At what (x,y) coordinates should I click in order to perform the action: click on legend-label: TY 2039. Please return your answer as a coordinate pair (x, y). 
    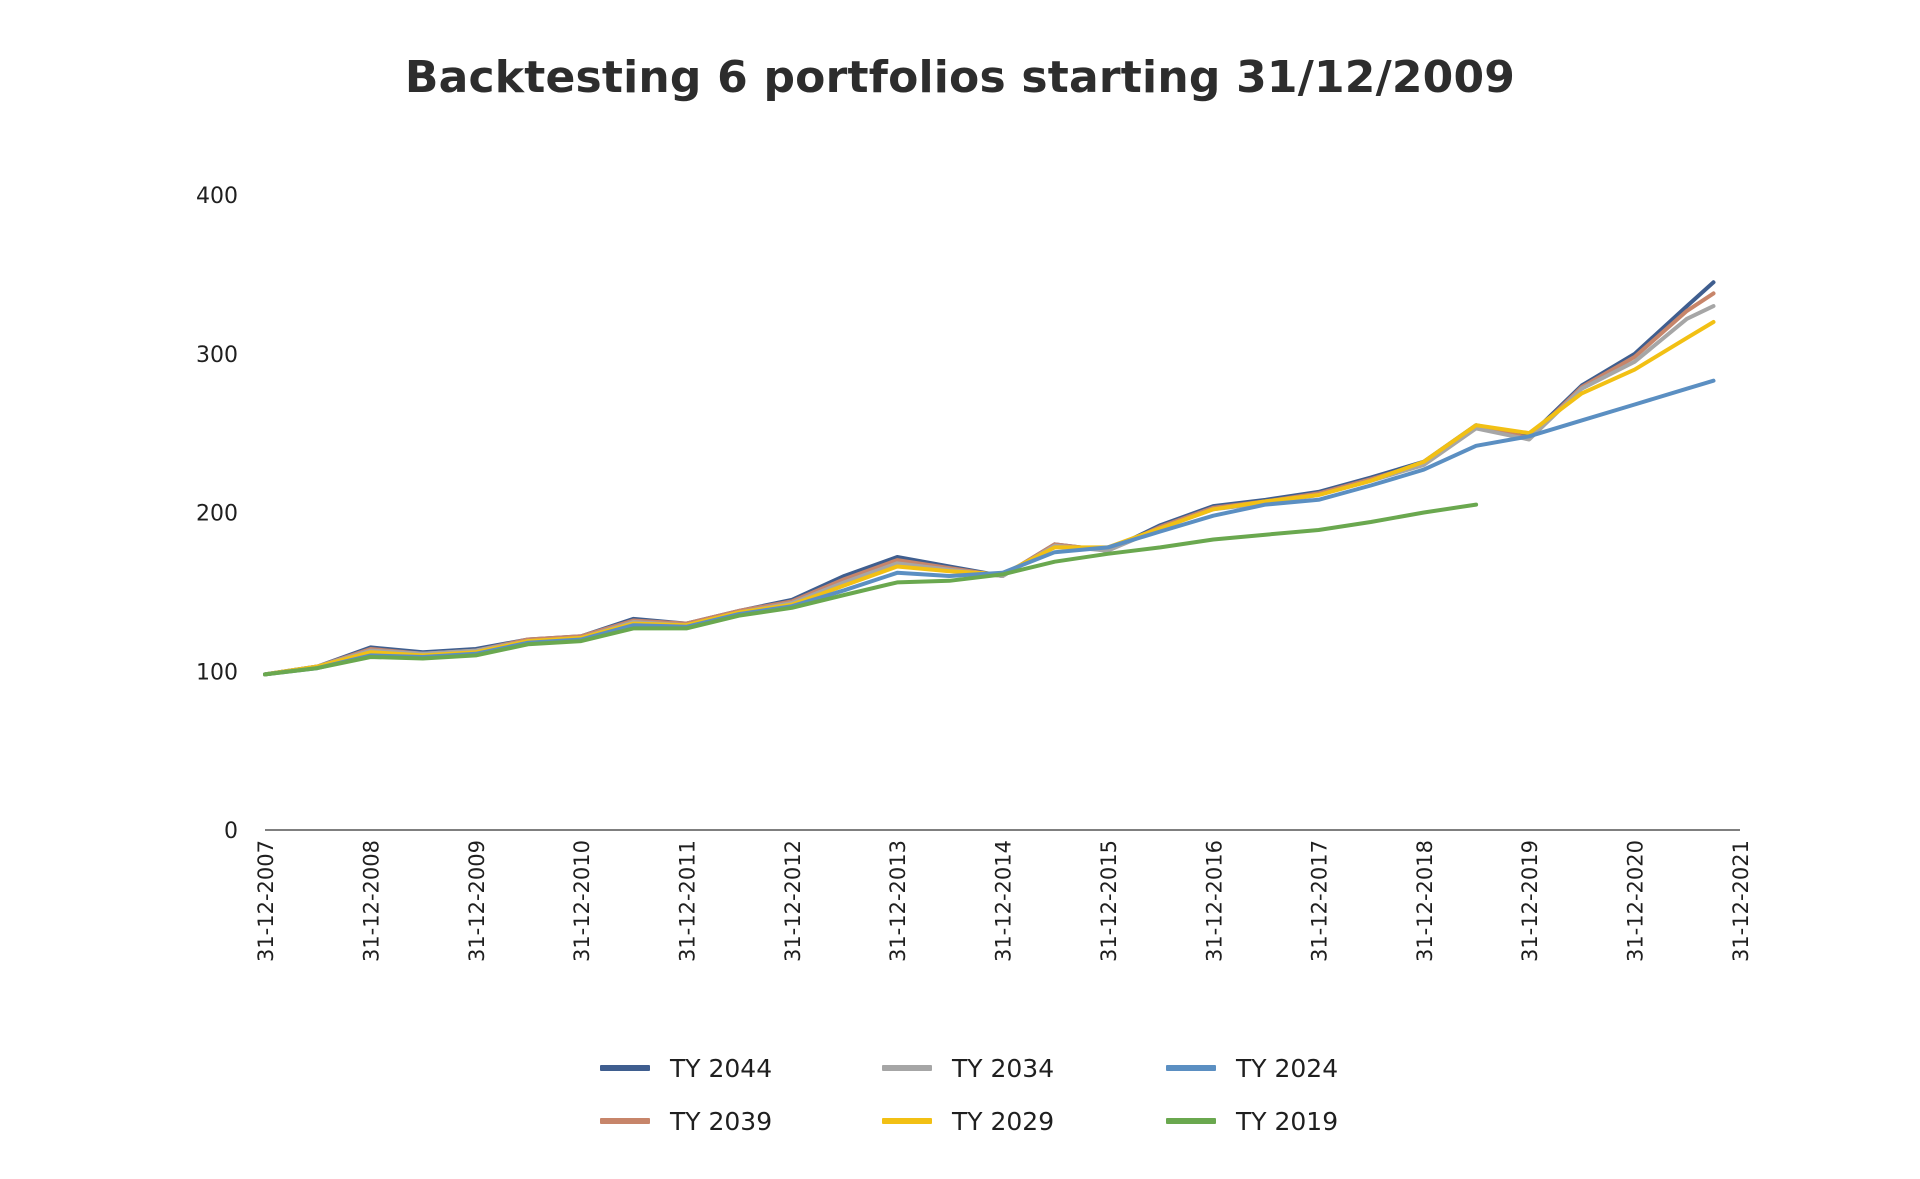
    Looking at the image, I should click on (721, 1121).